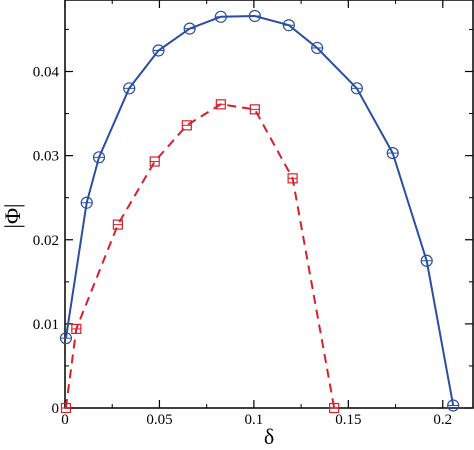  I want to click on y-axis-label: |Φ|, so click(12, 216).